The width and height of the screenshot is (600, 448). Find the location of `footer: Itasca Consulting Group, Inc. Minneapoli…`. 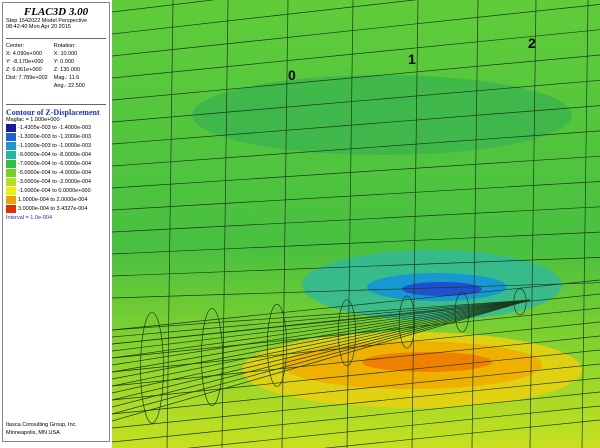

footer: Itasca Consulting Group, Inc. Minneapoli… is located at coordinates (41, 429).